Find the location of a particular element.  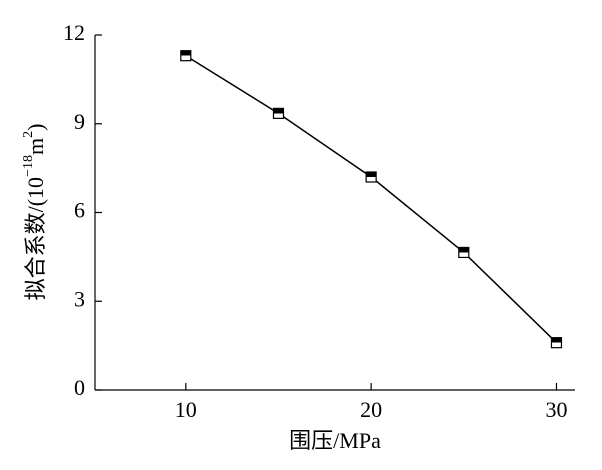

x-tick-label: 30 is located at coordinates (556, 409).